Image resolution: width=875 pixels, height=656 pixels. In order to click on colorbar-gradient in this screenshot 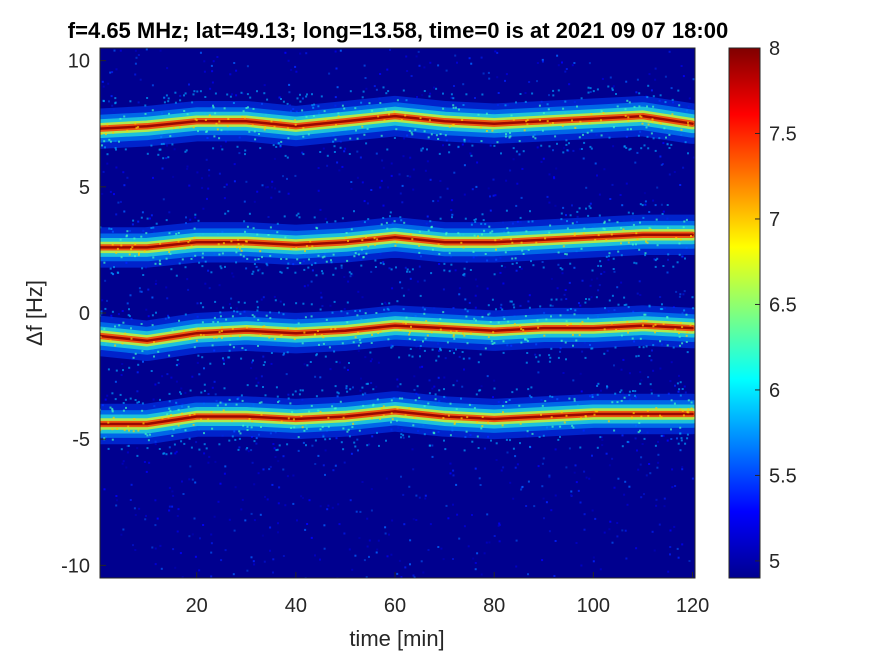, I will do `click(744, 313)`.